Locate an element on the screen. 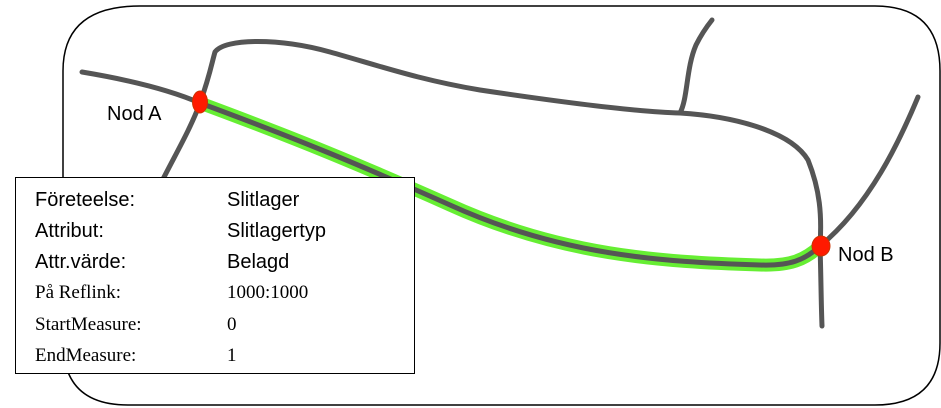 Image resolution: width=941 pixels, height=408 pixels. info-value: 0 is located at coordinates (232, 324).